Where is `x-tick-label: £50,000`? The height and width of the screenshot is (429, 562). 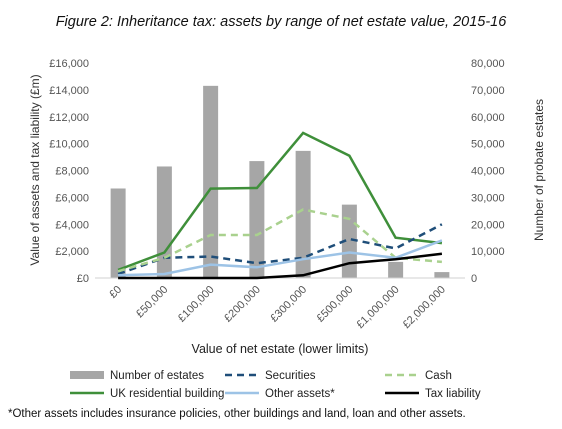 x-tick-label: £50,000 is located at coordinates (152, 302).